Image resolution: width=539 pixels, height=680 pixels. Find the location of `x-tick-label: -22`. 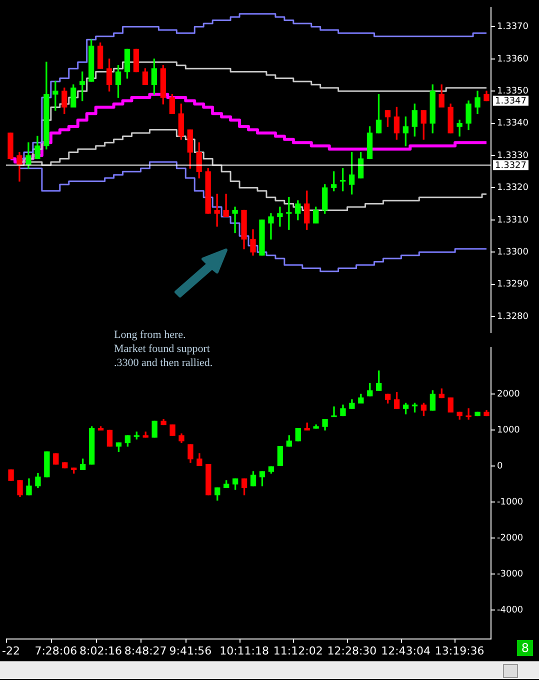

x-tick-label: -22 is located at coordinates (11, 651).